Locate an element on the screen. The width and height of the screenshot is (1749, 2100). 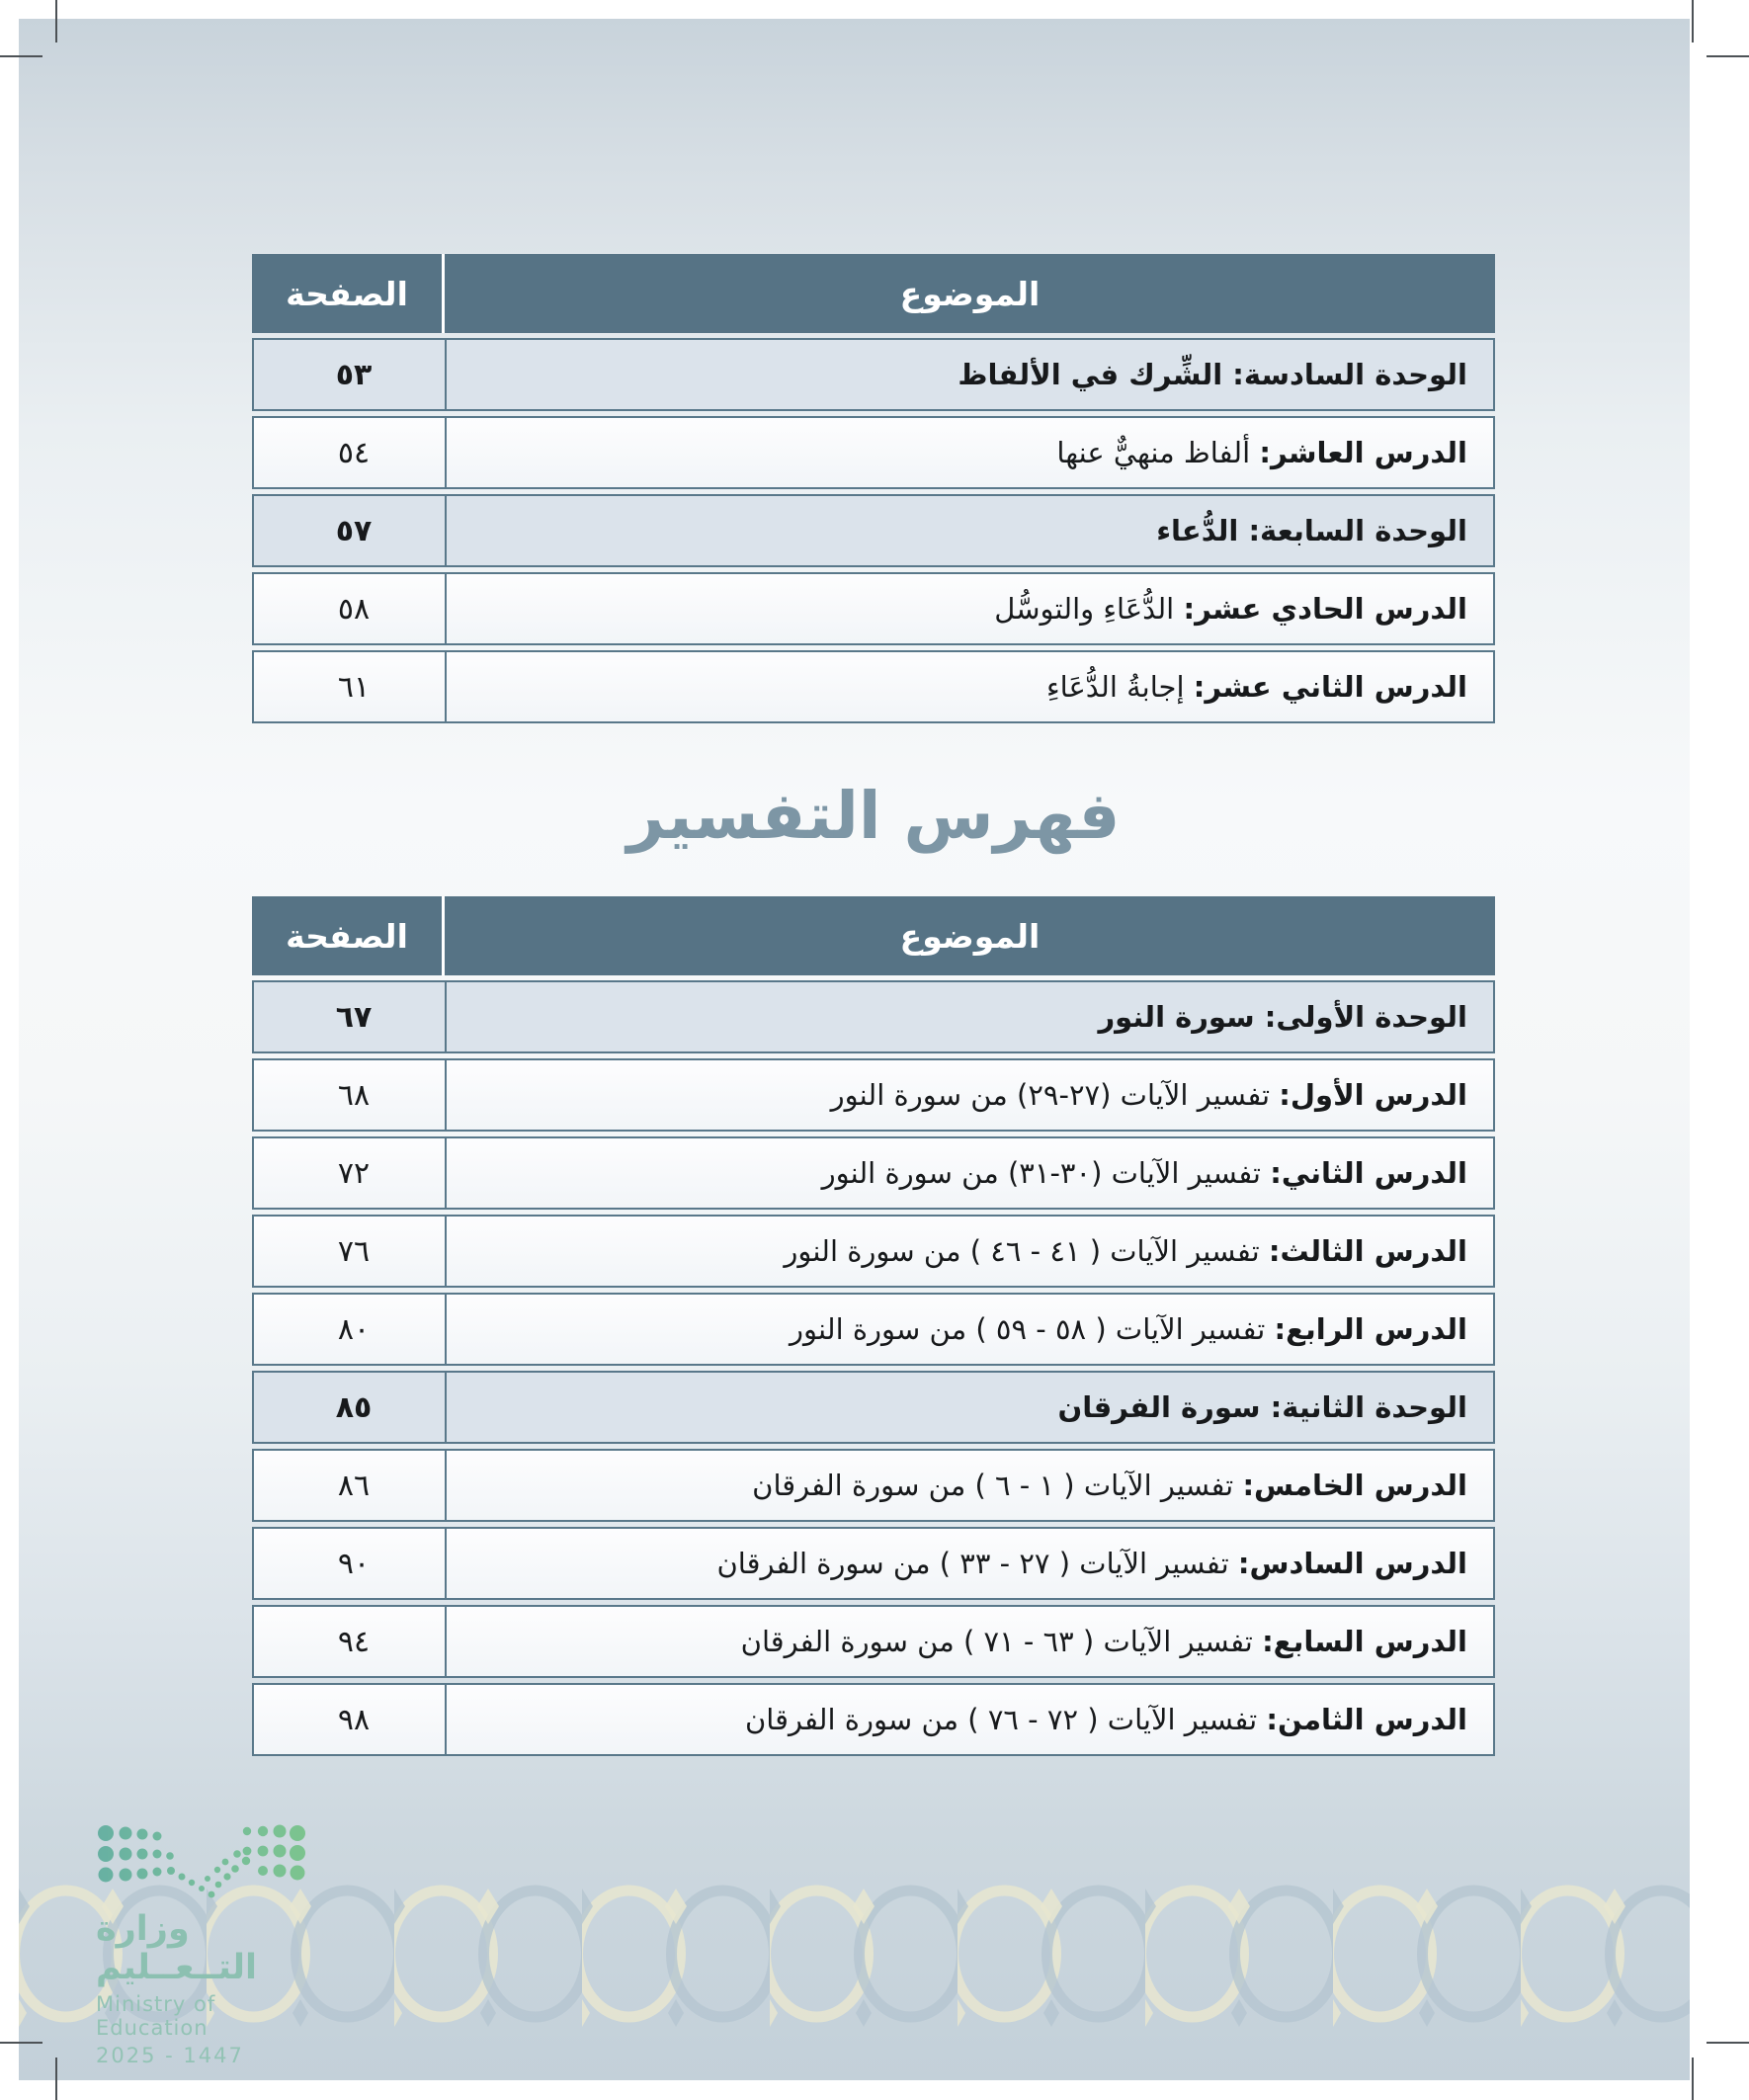
table-row: ٥٤ الدرس العاشر: ألفاظ منهيٌّ عنها is located at coordinates (874, 452).